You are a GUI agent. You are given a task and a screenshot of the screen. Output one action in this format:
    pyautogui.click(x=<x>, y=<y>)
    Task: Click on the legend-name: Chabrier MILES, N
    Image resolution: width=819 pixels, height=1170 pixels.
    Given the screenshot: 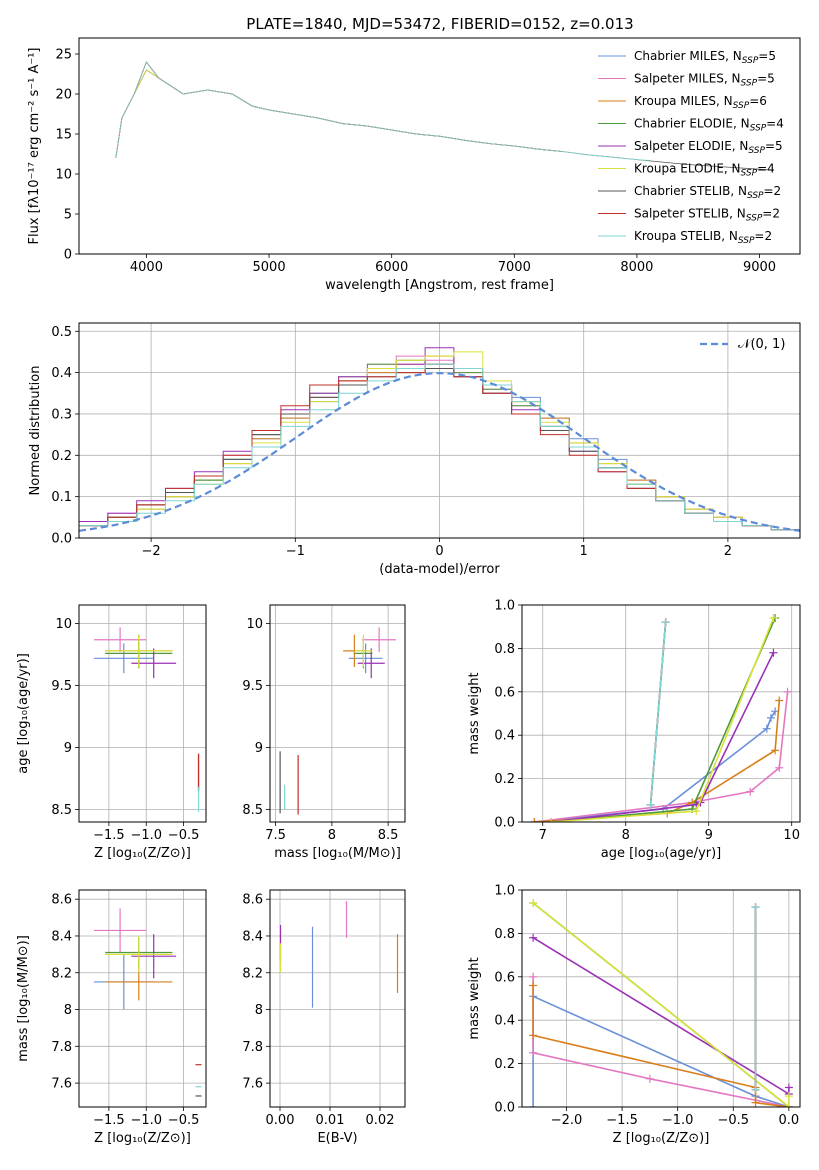 What is the action you would take?
    pyautogui.click(x=688, y=56)
    